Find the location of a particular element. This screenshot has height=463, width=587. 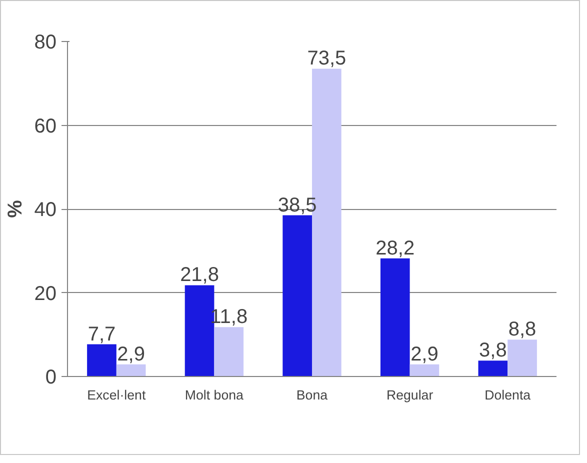

x-tick-label: Molt bona is located at coordinates (214, 395).